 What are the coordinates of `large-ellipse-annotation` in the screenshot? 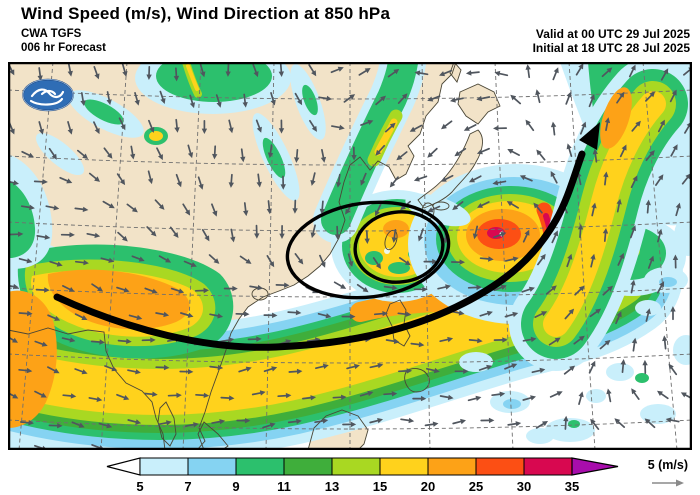 It's located at (368, 250).